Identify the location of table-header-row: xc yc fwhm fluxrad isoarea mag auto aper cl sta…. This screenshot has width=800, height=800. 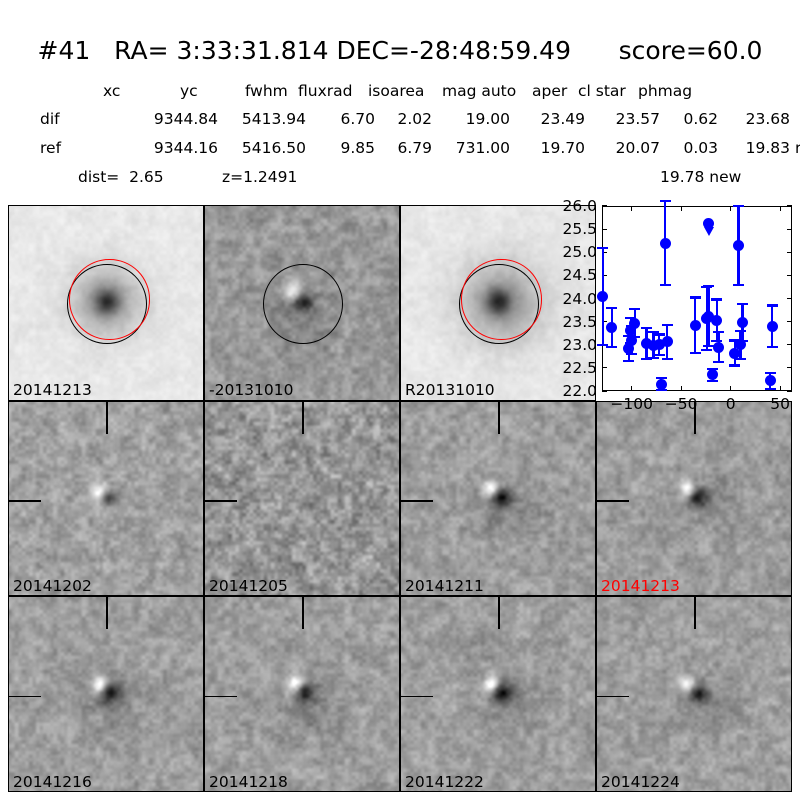
(400, 93).